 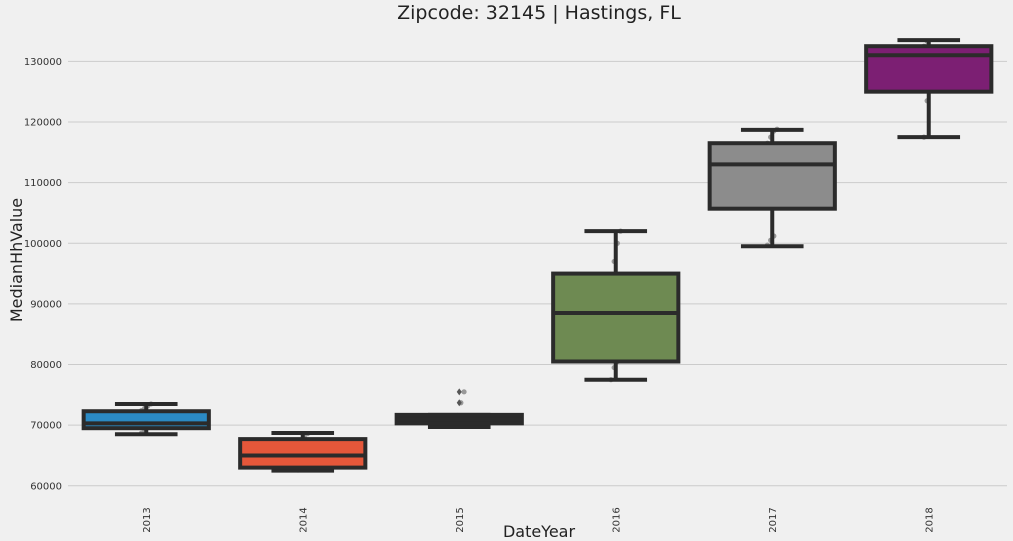 I want to click on y-tick-label: 60000, so click(x=46, y=486).